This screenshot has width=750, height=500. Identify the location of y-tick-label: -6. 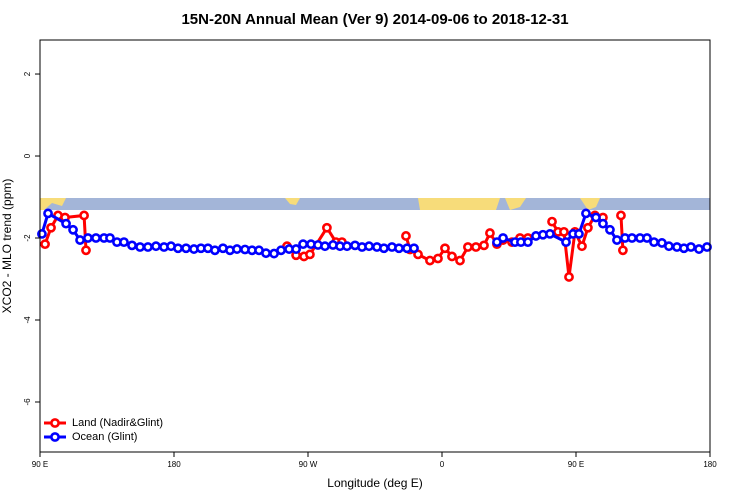
(27, 402).